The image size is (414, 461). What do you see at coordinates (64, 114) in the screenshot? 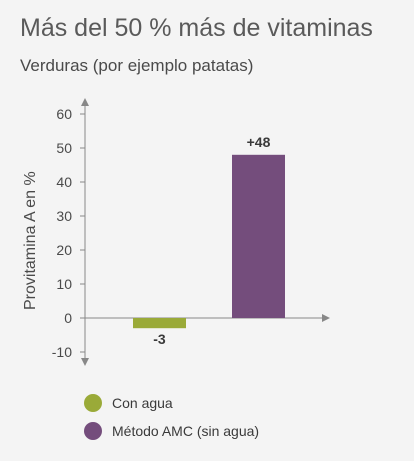
I see `y-tick-label: 60` at bounding box center [64, 114].